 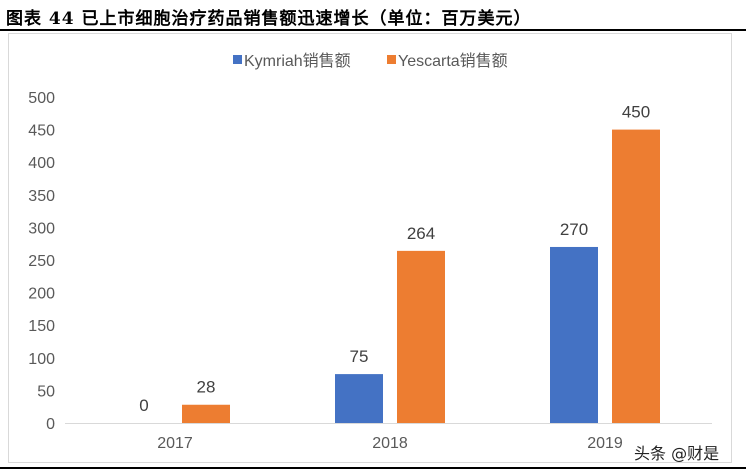 What do you see at coordinates (41, 326) in the screenshot?
I see `y-tick-label: 150` at bounding box center [41, 326].